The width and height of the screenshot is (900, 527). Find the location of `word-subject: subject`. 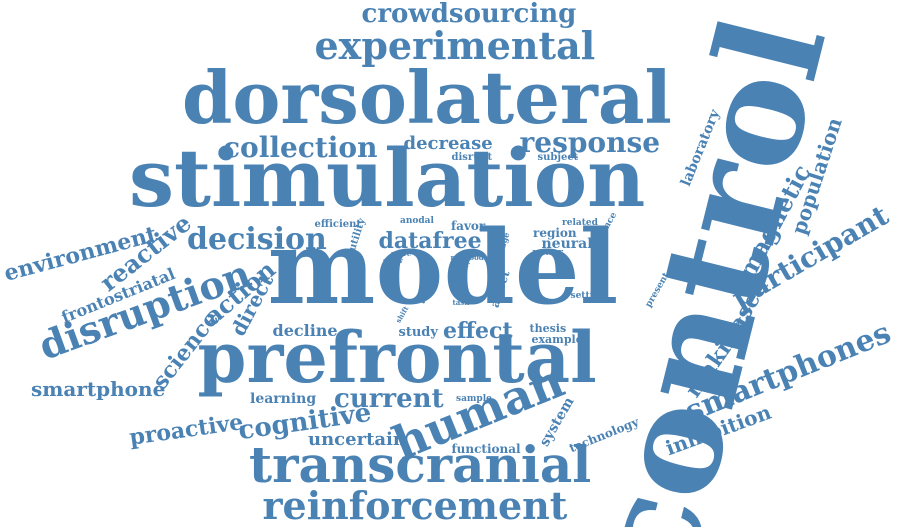

word-subject: subject is located at coordinates (558, 157).